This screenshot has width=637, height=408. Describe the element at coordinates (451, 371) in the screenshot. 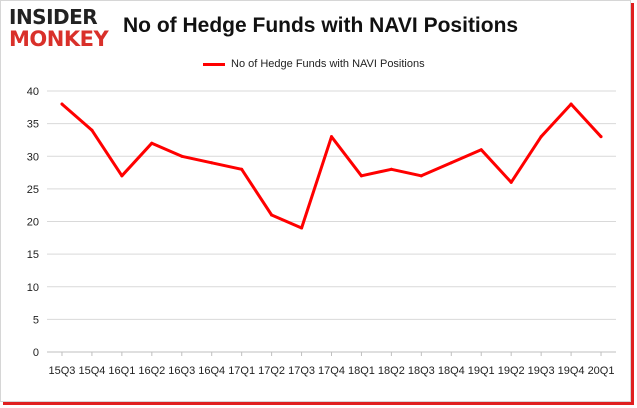

I see `x-tick-label: 18Q4` at that location.